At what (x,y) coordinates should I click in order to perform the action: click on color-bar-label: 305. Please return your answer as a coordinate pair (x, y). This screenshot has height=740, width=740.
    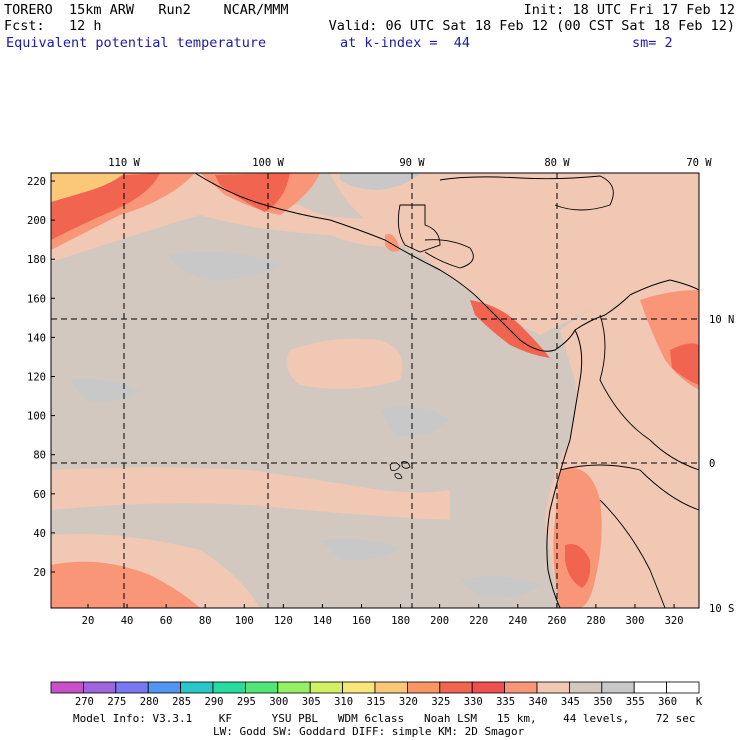
    Looking at the image, I should click on (311, 702).